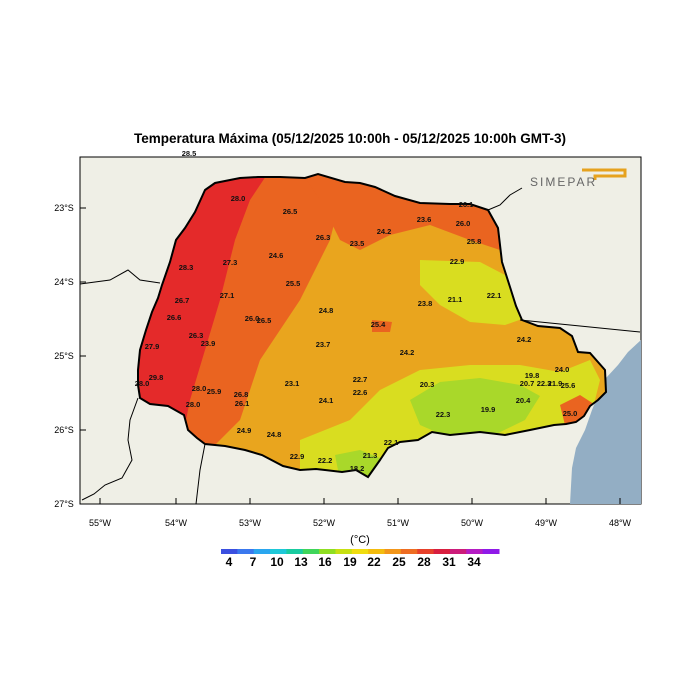 The height and width of the screenshot is (700, 700). What do you see at coordinates (360, 559) in the screenshot?
I see `colorbar: 4 7 10 13 16 19 22 25 28 31 34` at bounding box center [360, 559].